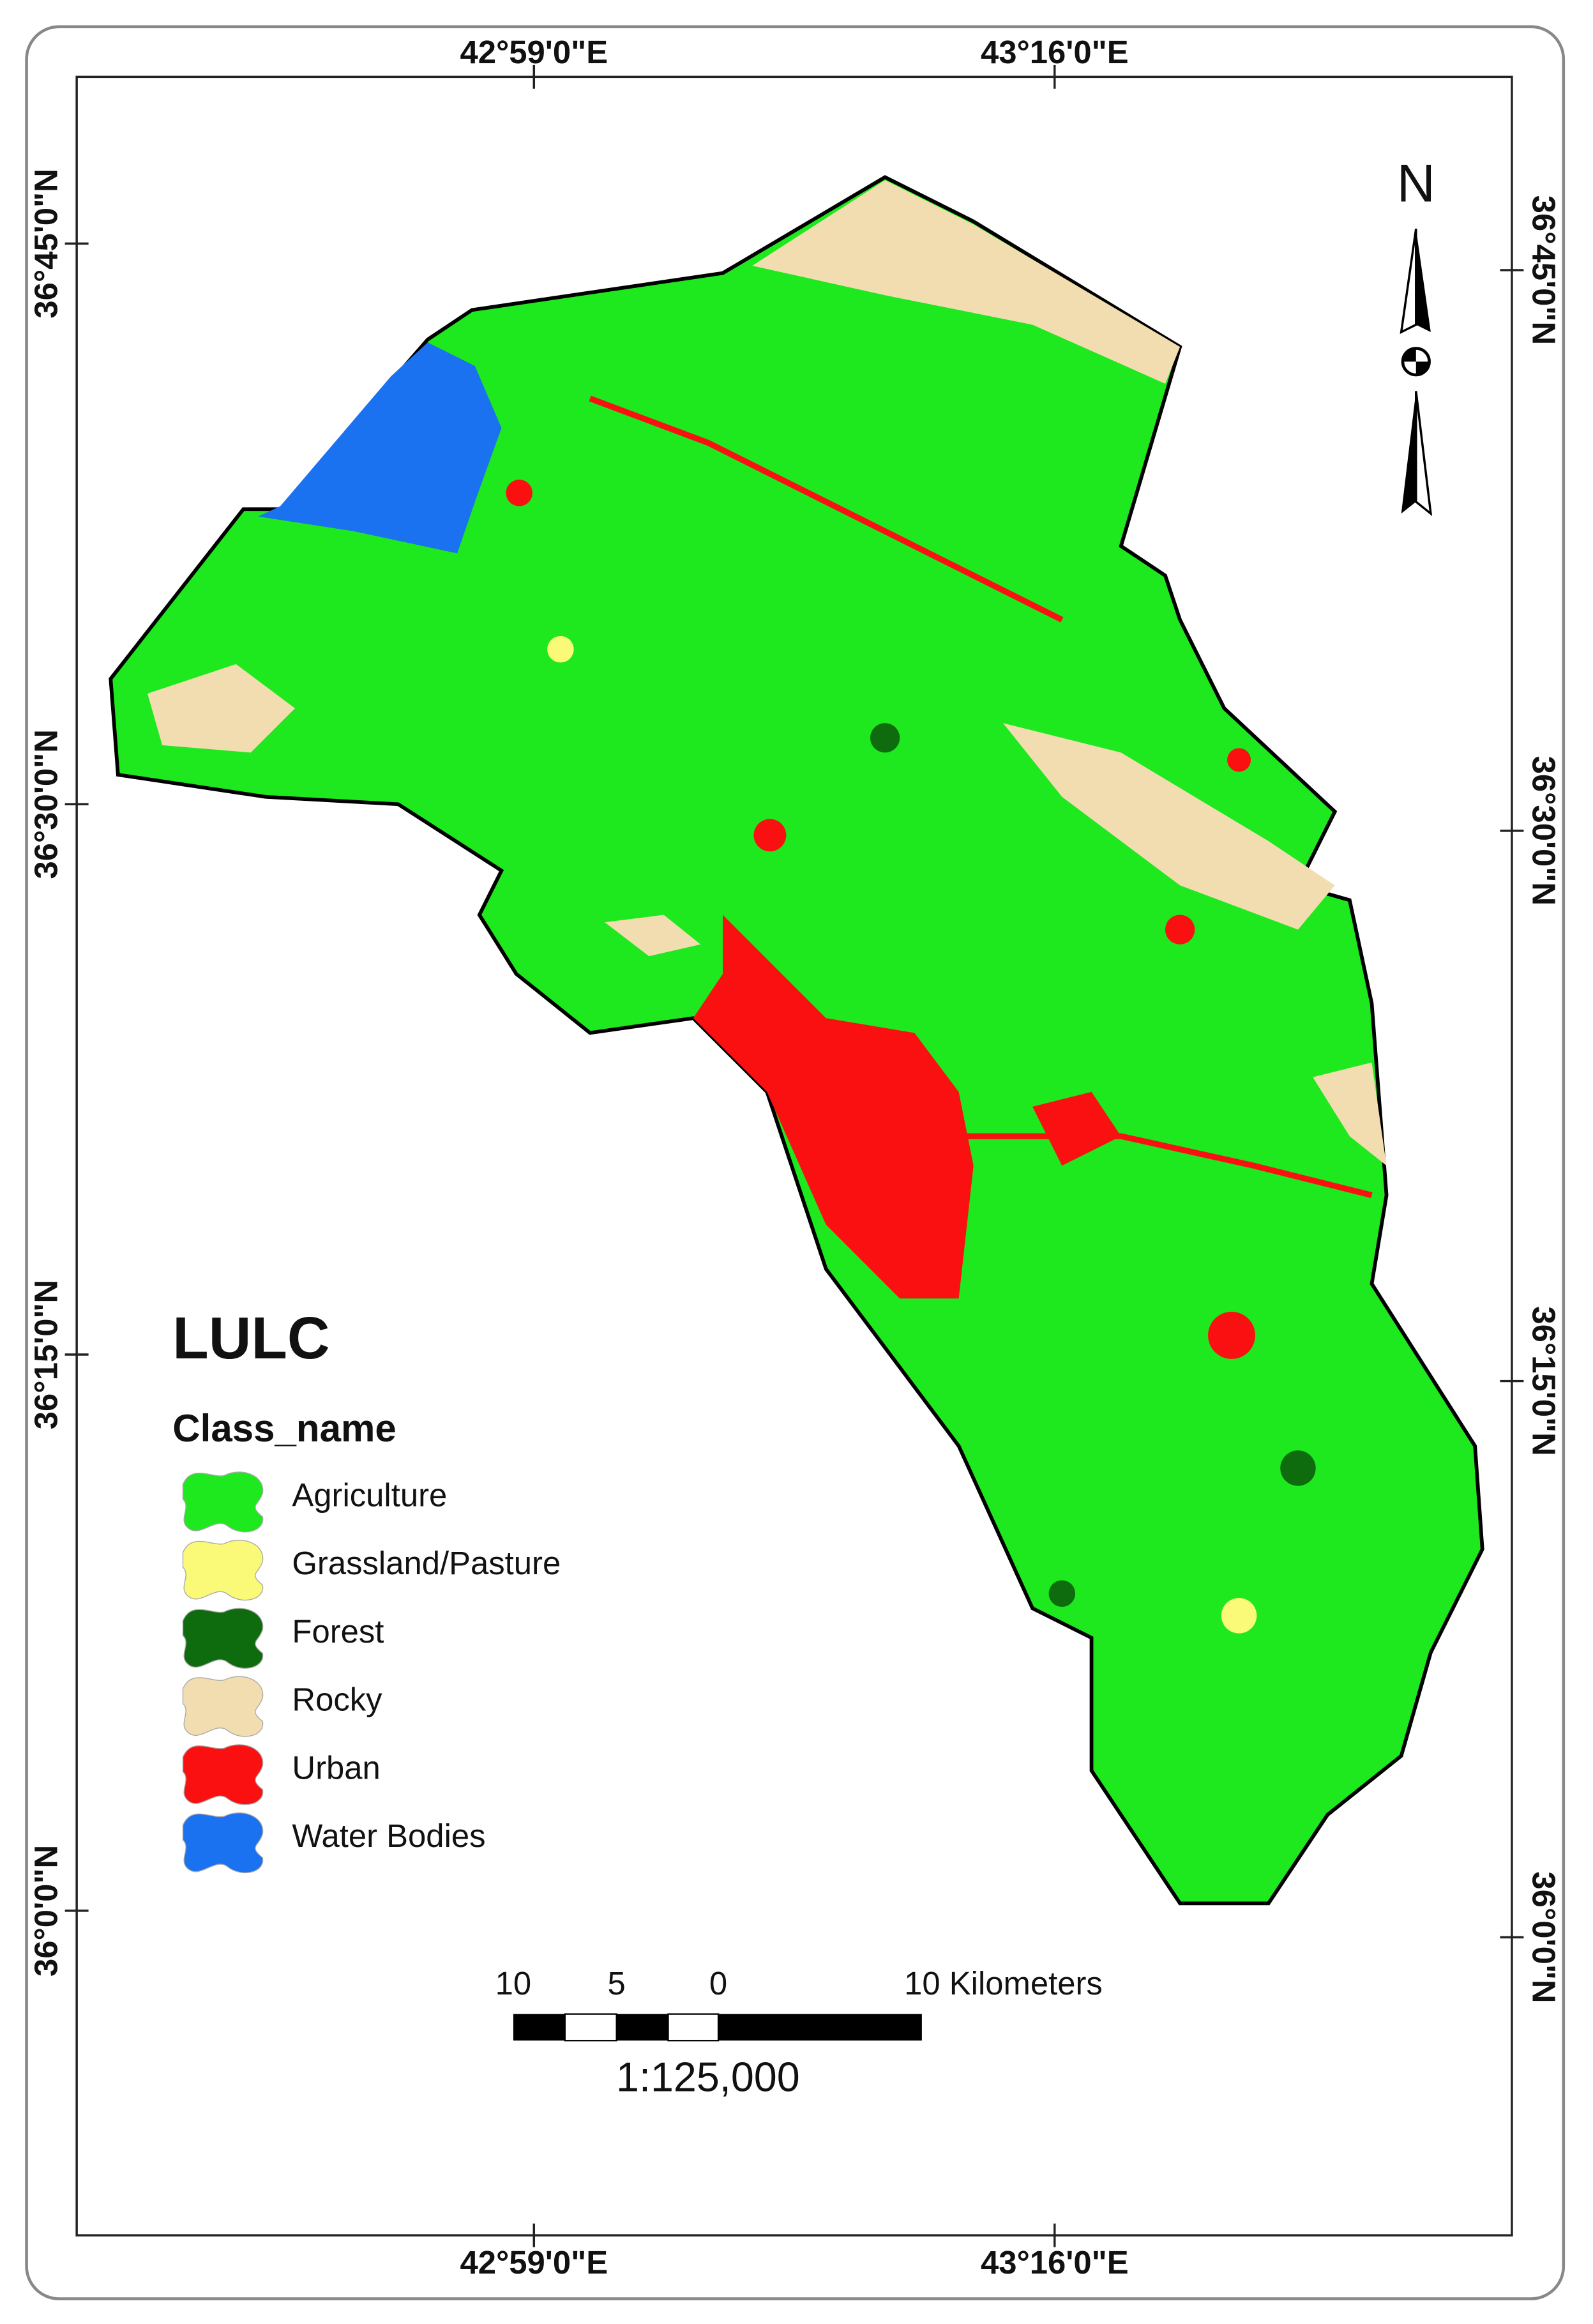 Image resolution: width=1593 pixels, height=2324 pixels. Describe the element at coordinates (718, 1983) in the screenshot. I see `scale-label: 0` at that location.